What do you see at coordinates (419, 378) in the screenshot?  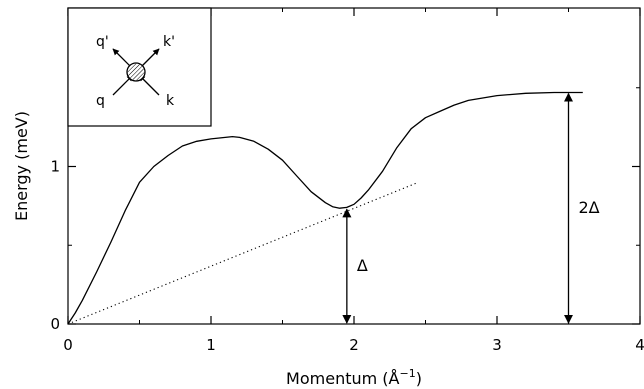 I see `x-axis-label-close: )` at bounding box center [419, 378].